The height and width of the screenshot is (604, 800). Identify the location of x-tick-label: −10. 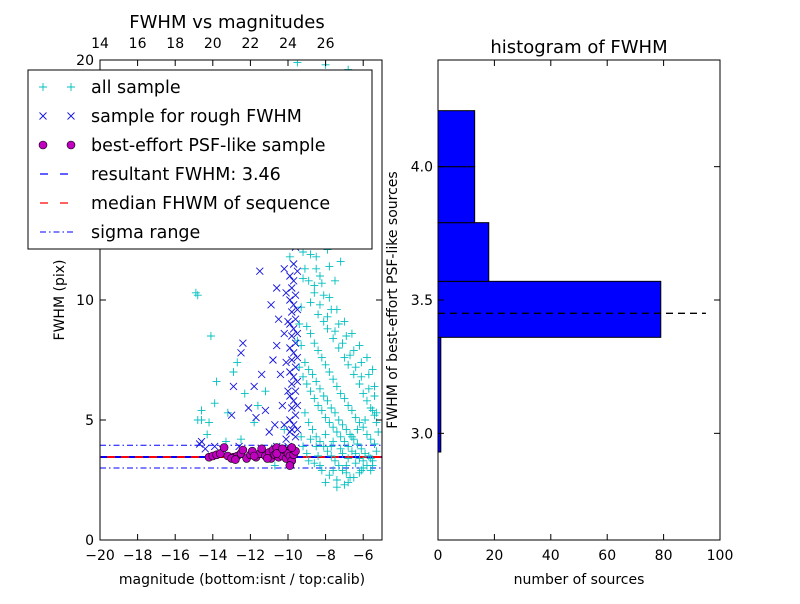
(288, 556).